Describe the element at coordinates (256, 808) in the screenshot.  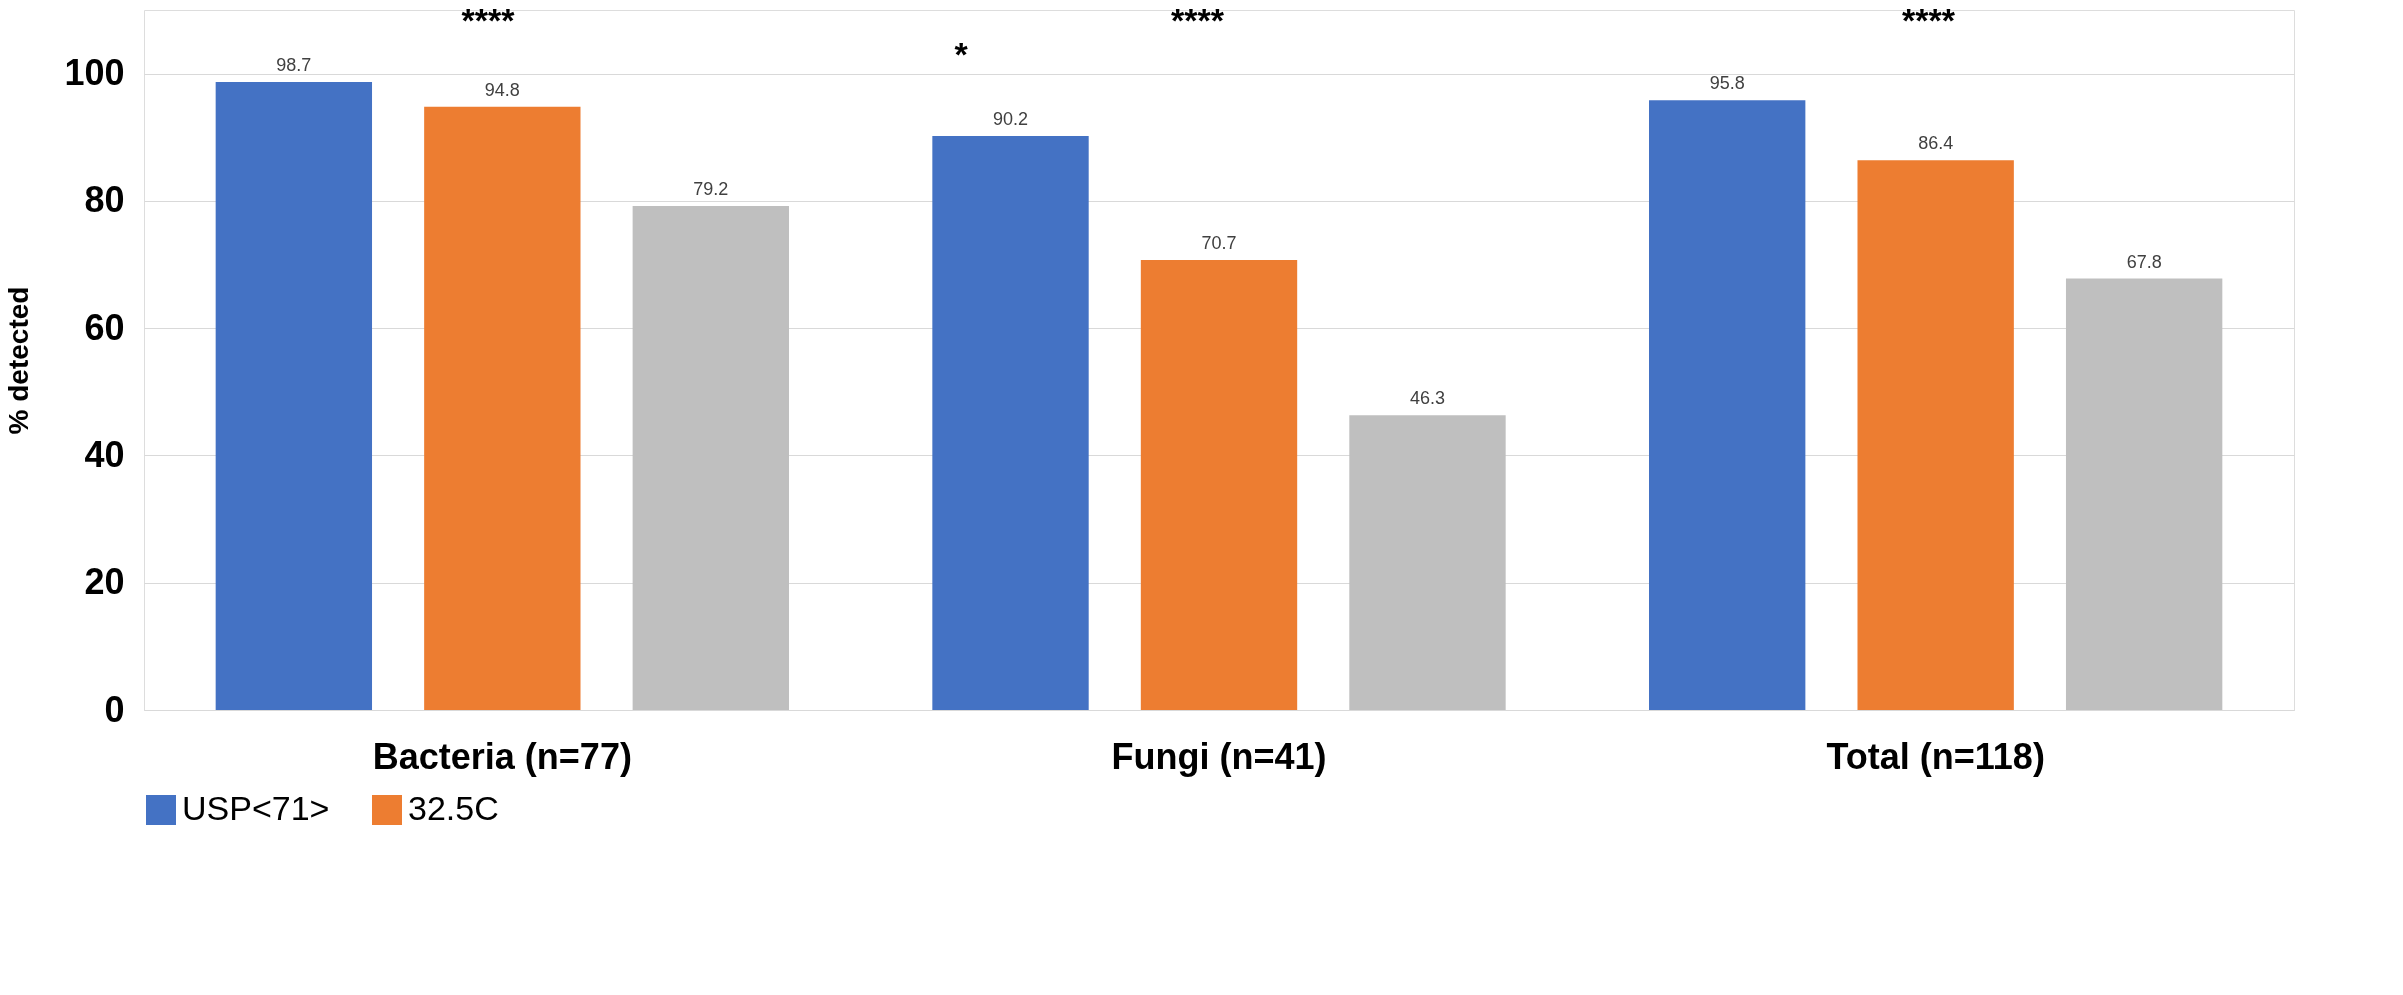
I see `legend-label: USP<71>` at that location.